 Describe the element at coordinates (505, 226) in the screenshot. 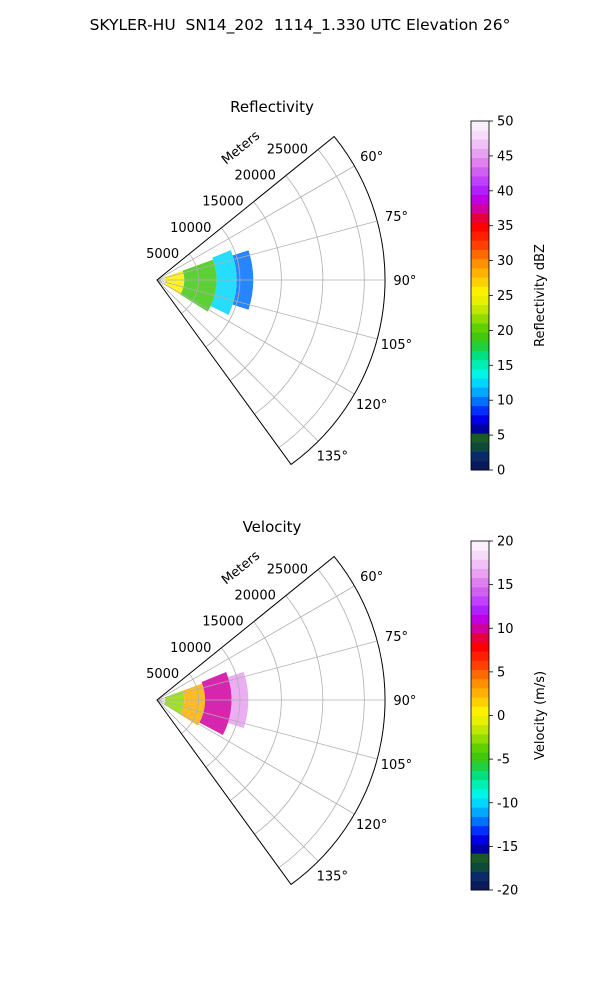

I see `colorbar-tick-label: 35` at that location.